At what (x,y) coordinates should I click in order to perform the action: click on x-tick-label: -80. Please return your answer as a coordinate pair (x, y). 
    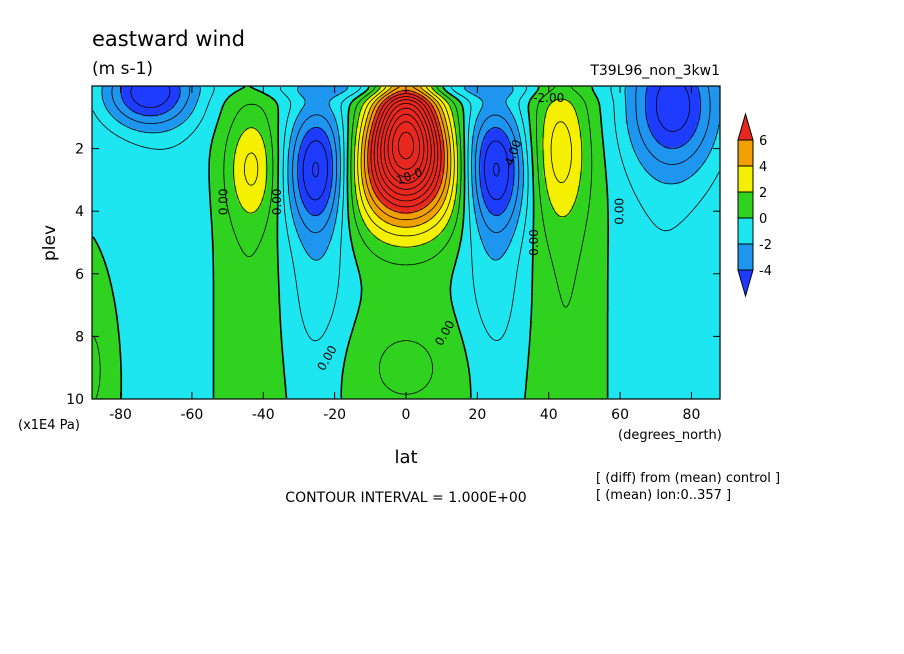
    Looking at the image, I should click on (120, 415).